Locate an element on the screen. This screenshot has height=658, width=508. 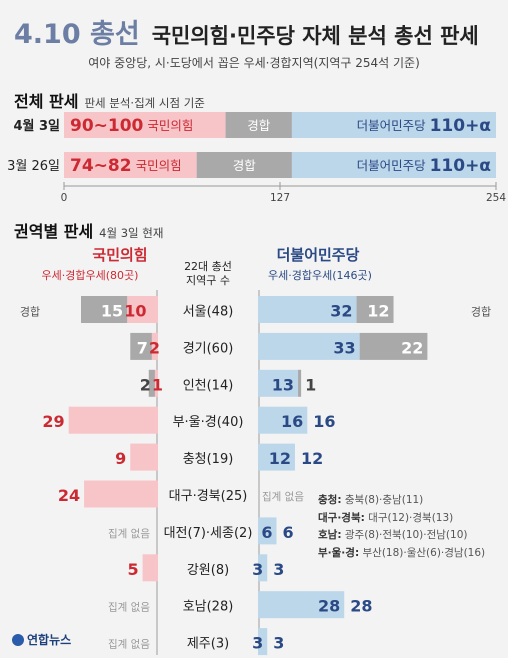
dp-value: 6 is located at coordinates (287, 532).